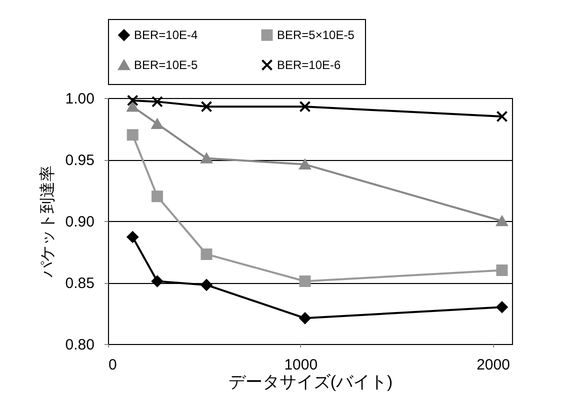 Image resolution: width=570 pixels, height=400 pixels. What do you see at coordinates (47, 222) in the screenshot?
I see `y-axis-title: パケット到達率` at bounding box center [47, 222].